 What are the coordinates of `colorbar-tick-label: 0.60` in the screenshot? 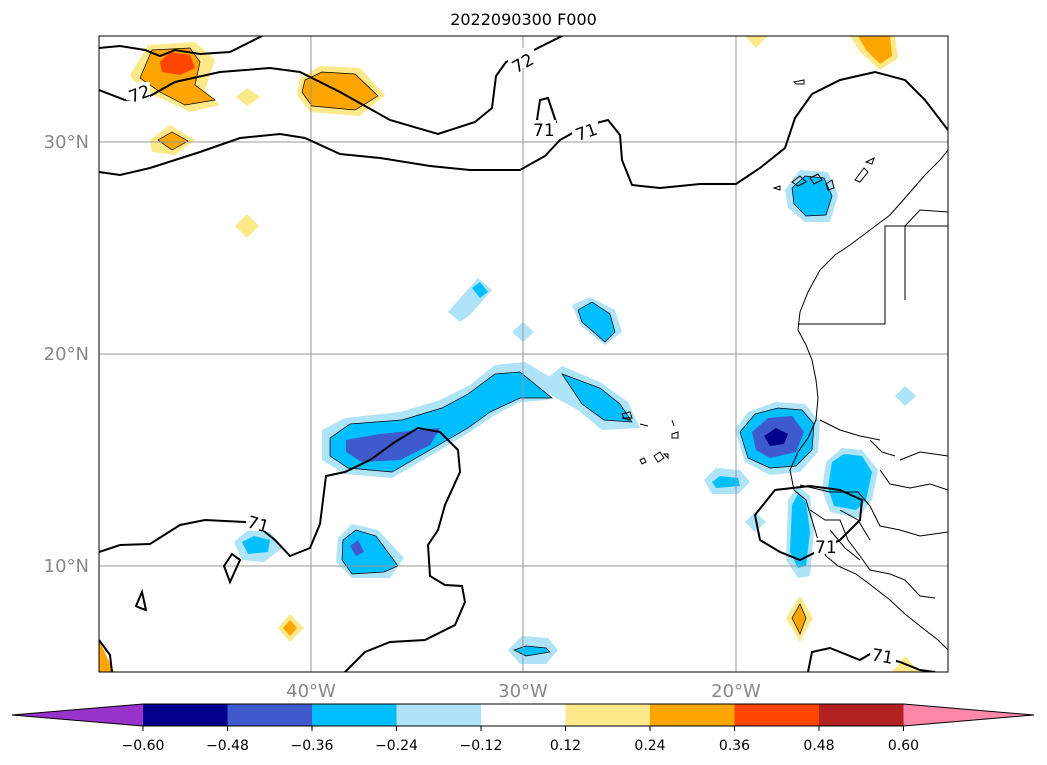 It's located at (903, 746).